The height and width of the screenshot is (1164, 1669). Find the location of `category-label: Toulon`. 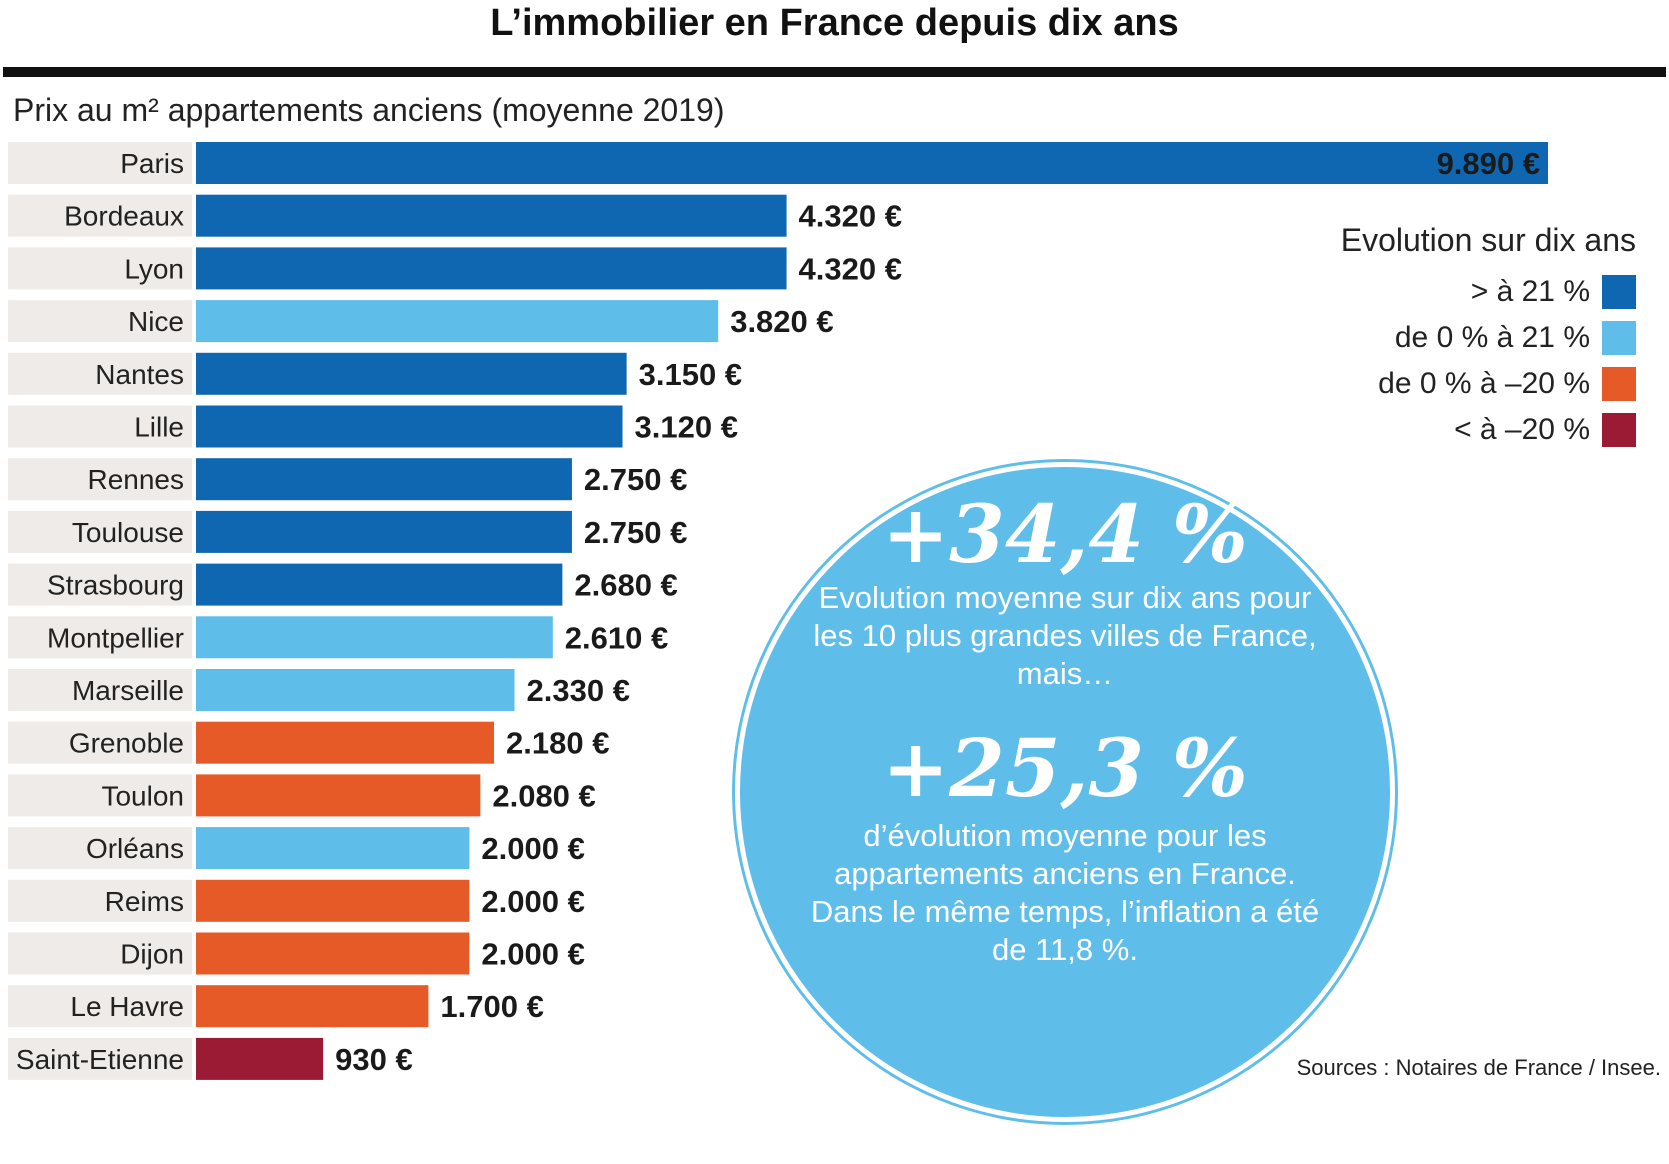

category-label: Toulon is located at coordinates (142, 795).